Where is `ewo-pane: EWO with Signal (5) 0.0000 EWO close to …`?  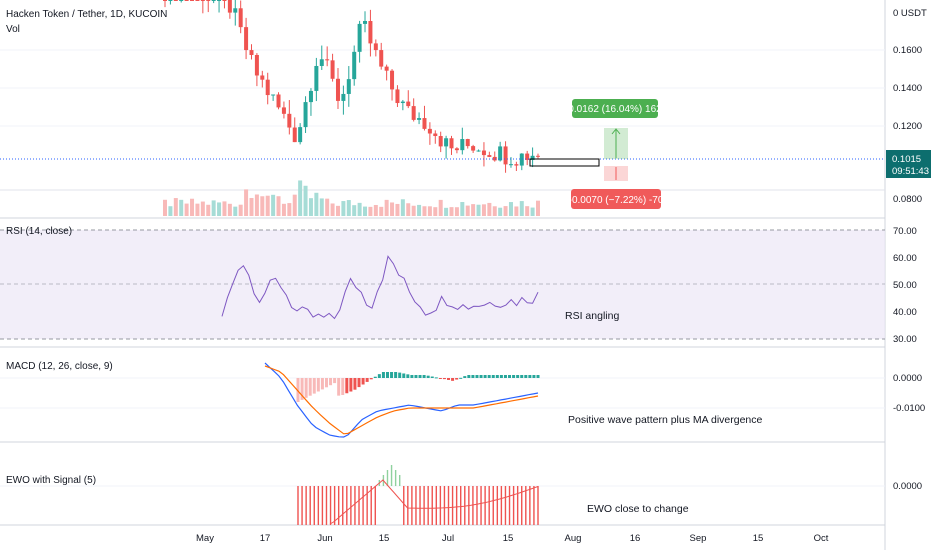 ewo-pane: EWO with Signal (5) 0.0000 EWO close to … is located at coordinates (461, 495).